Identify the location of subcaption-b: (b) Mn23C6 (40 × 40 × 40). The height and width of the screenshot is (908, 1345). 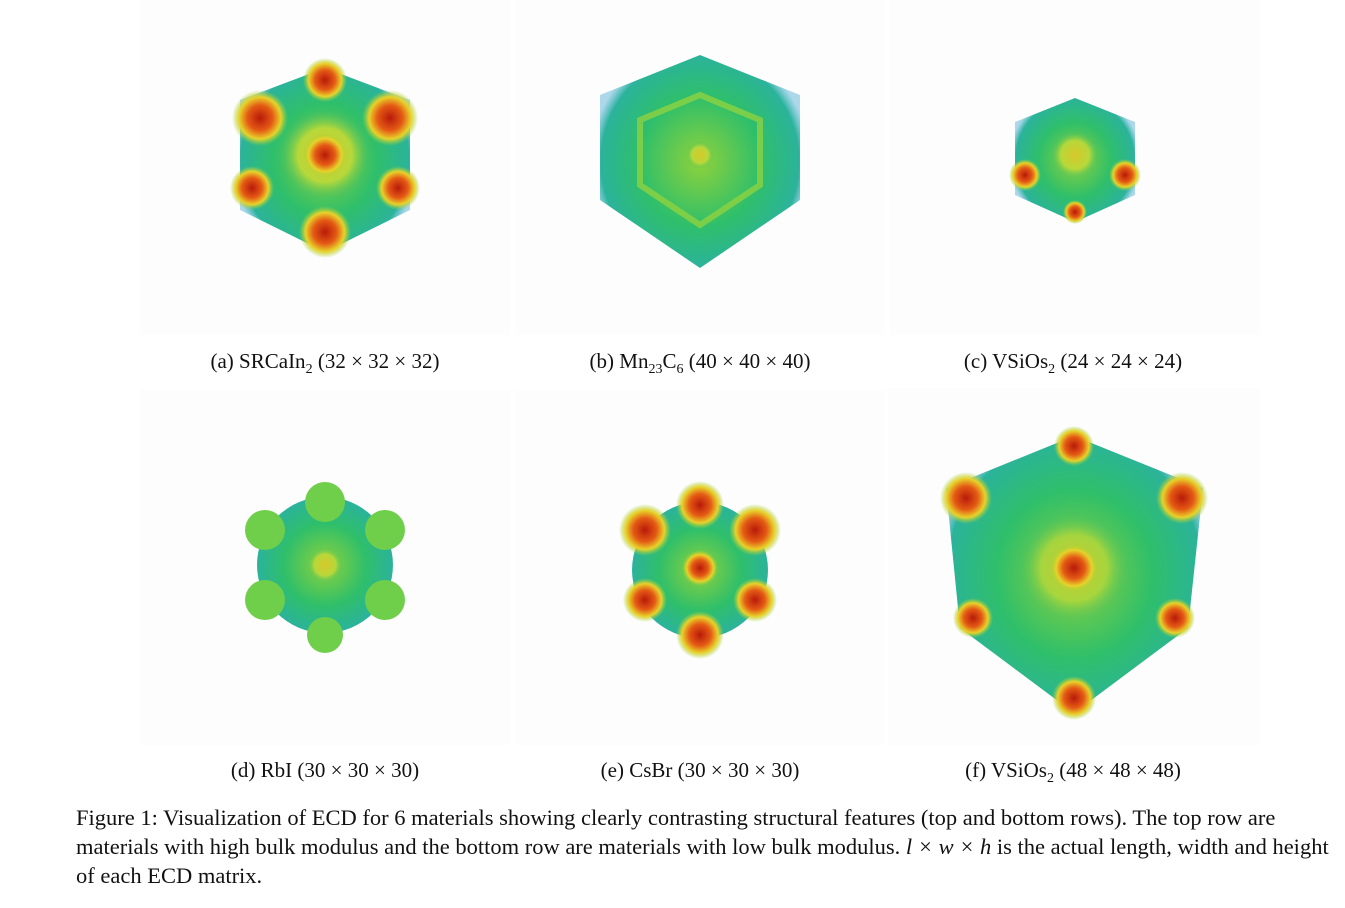
(700, 363).